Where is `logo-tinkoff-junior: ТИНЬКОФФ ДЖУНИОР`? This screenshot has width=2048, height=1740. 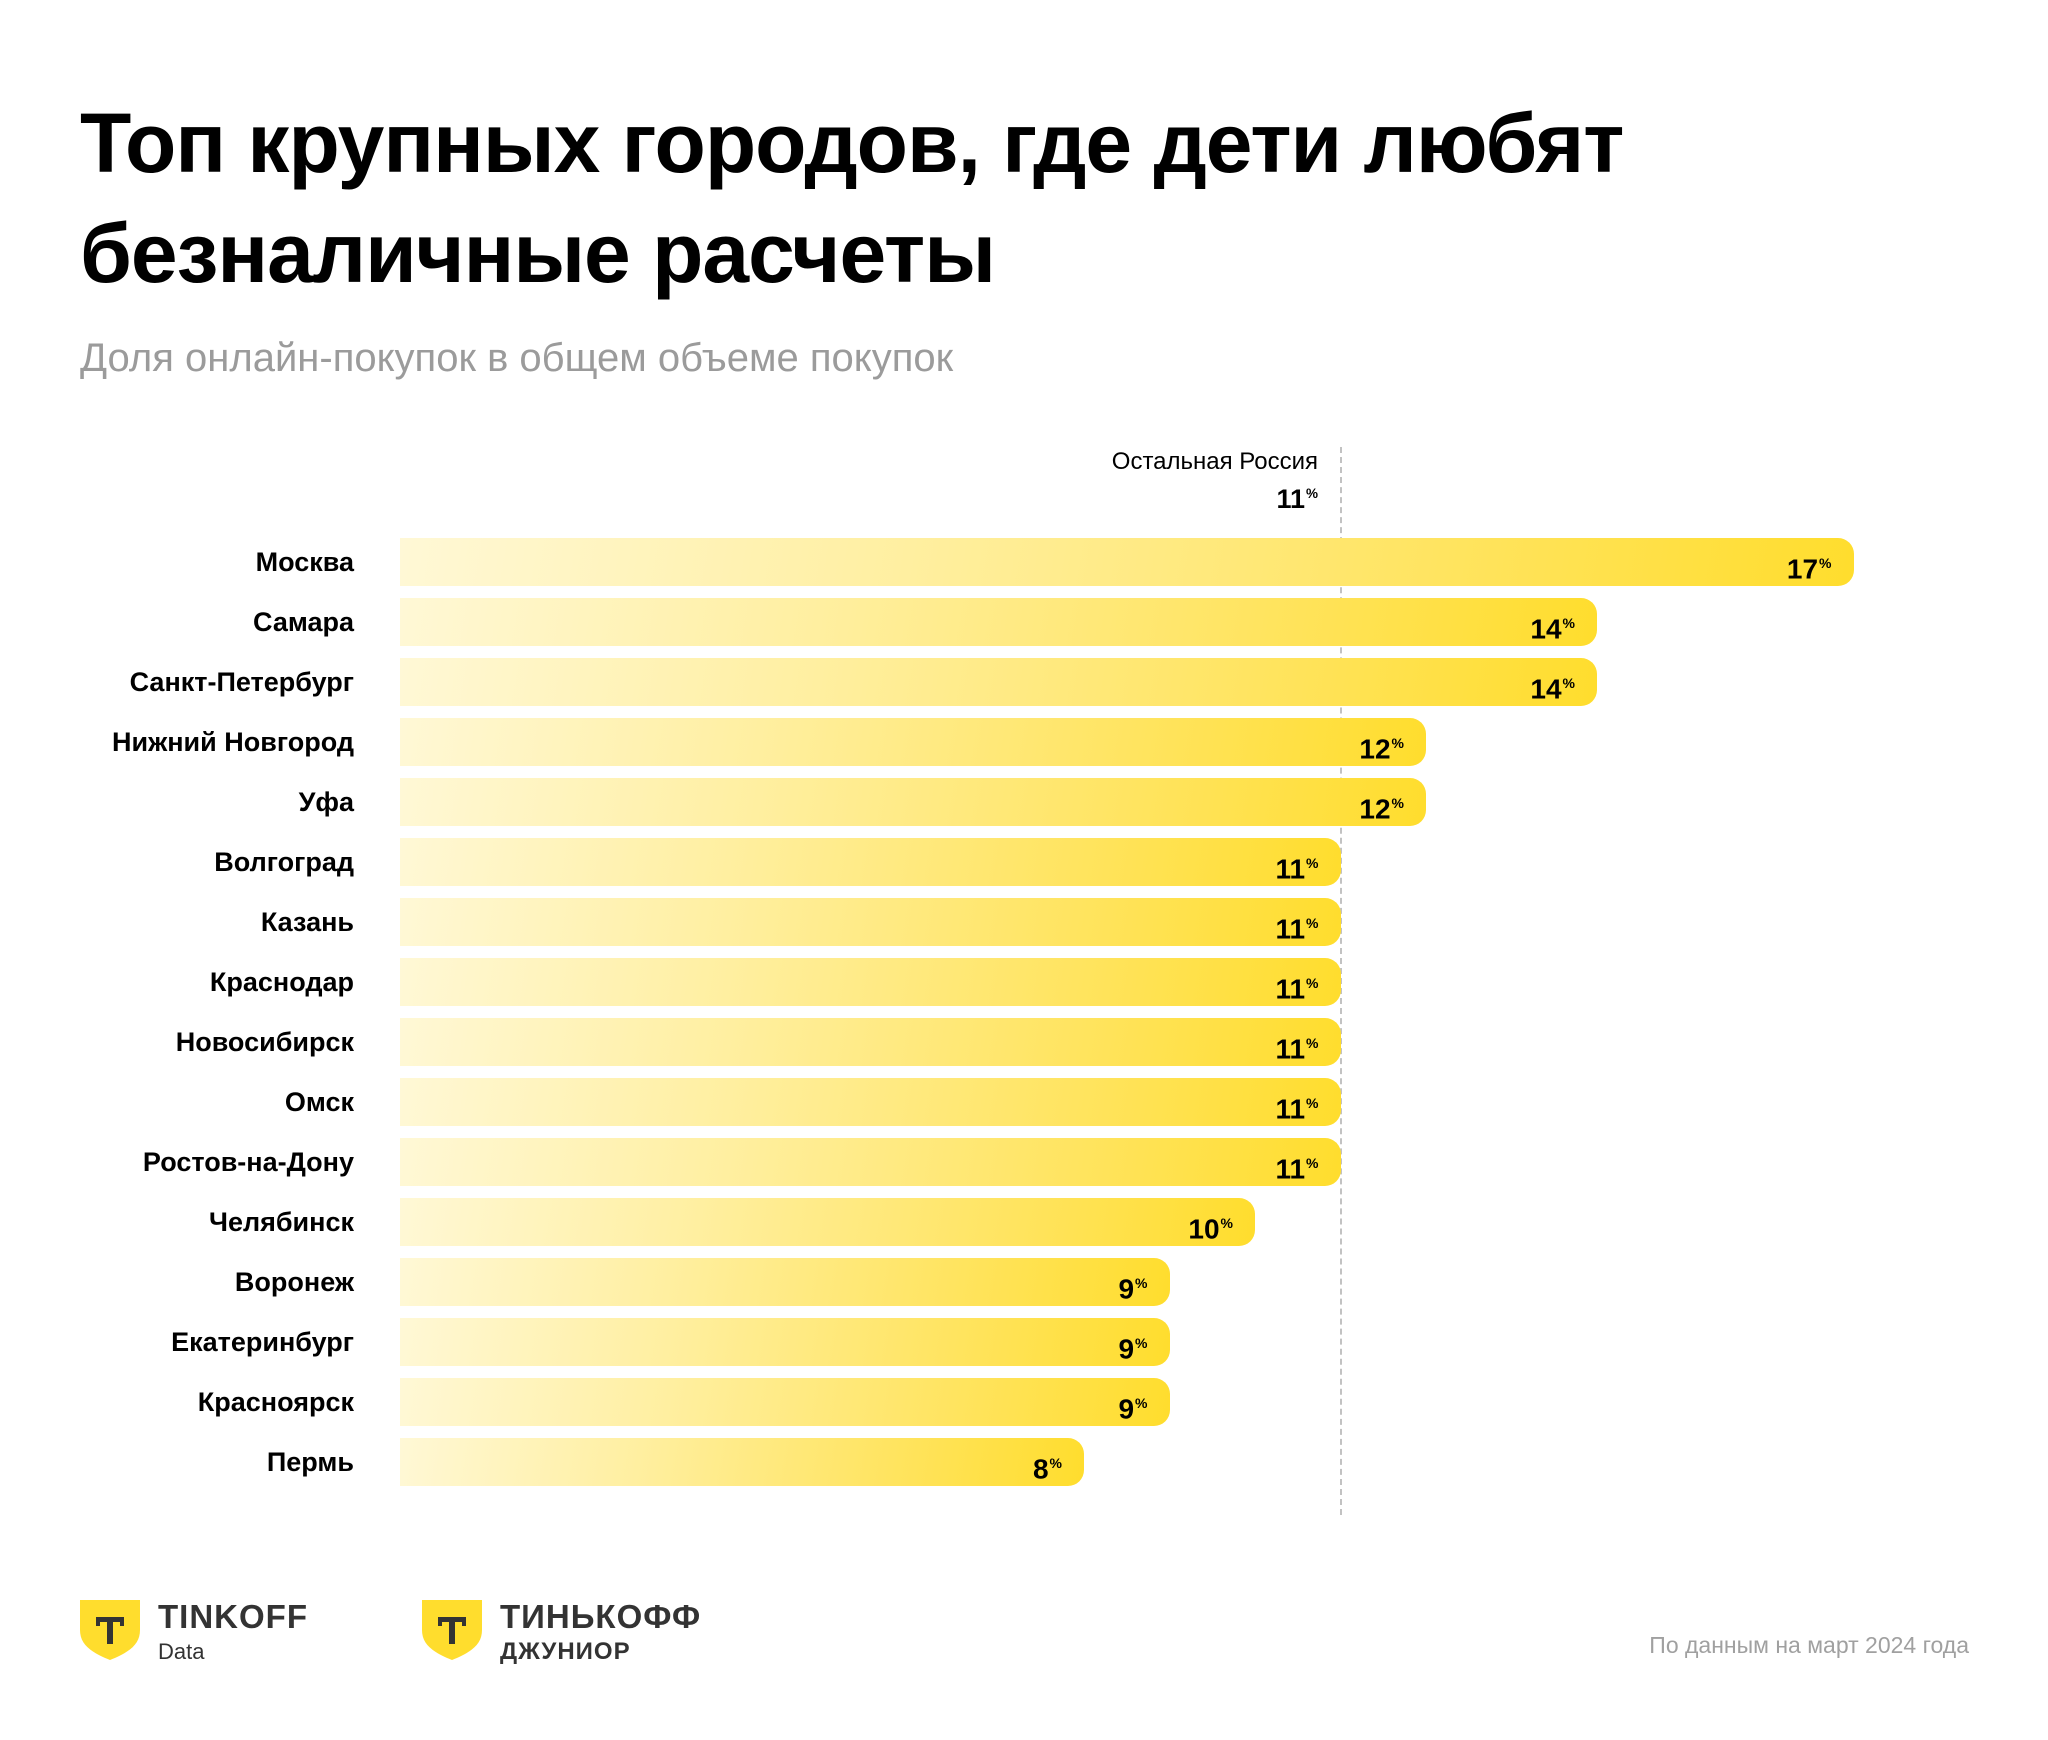 logo-tinkoff-junior: ТИНЬКОФФ ДЖУНИОР is located at coordinates (561, 1633).